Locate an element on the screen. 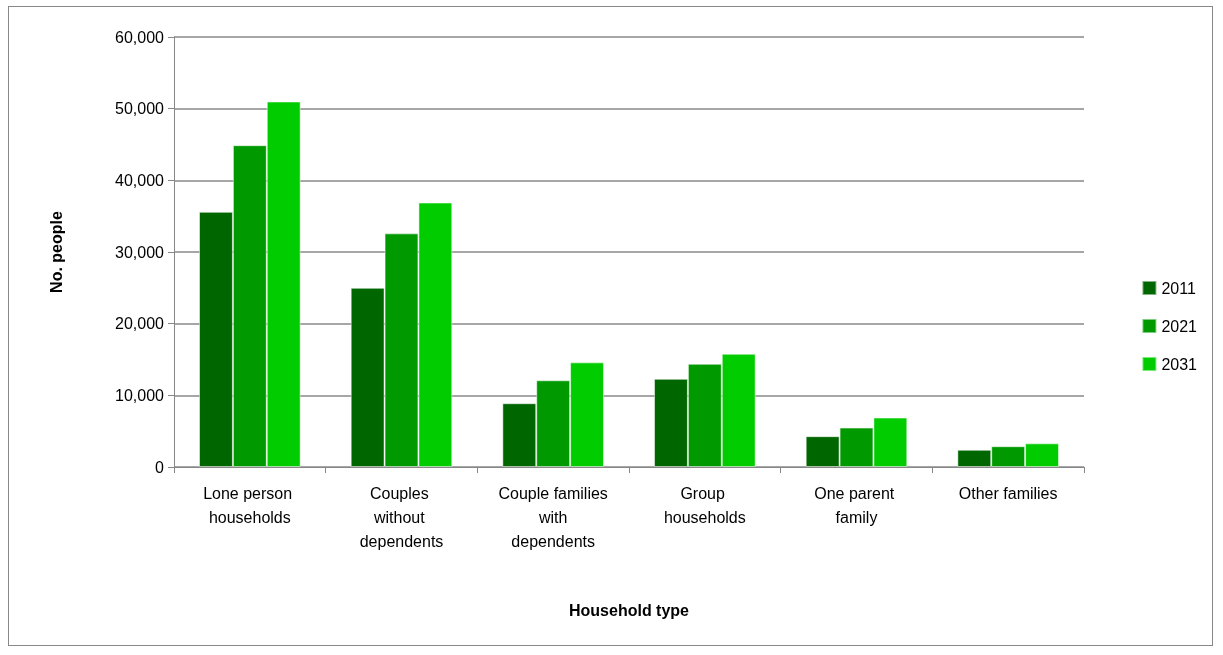  y-tick-label: 30,000 is located at coordinates (140, 252).